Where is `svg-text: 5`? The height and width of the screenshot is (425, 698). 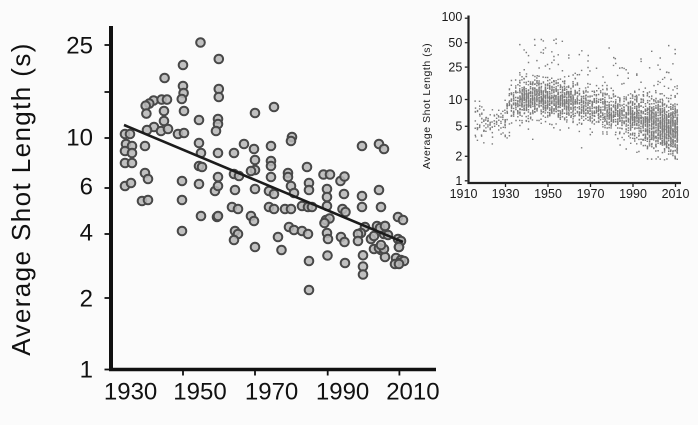
svg-text: 5 is located at coordinates (458, 127).